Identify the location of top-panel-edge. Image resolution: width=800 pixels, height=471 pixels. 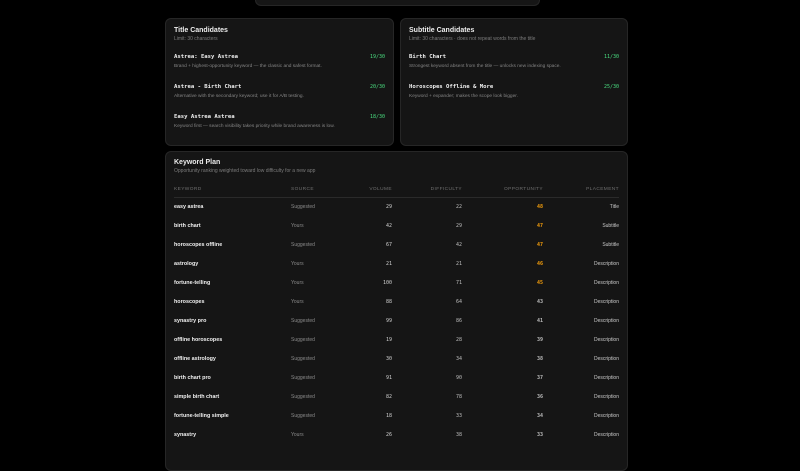
(397, 3).